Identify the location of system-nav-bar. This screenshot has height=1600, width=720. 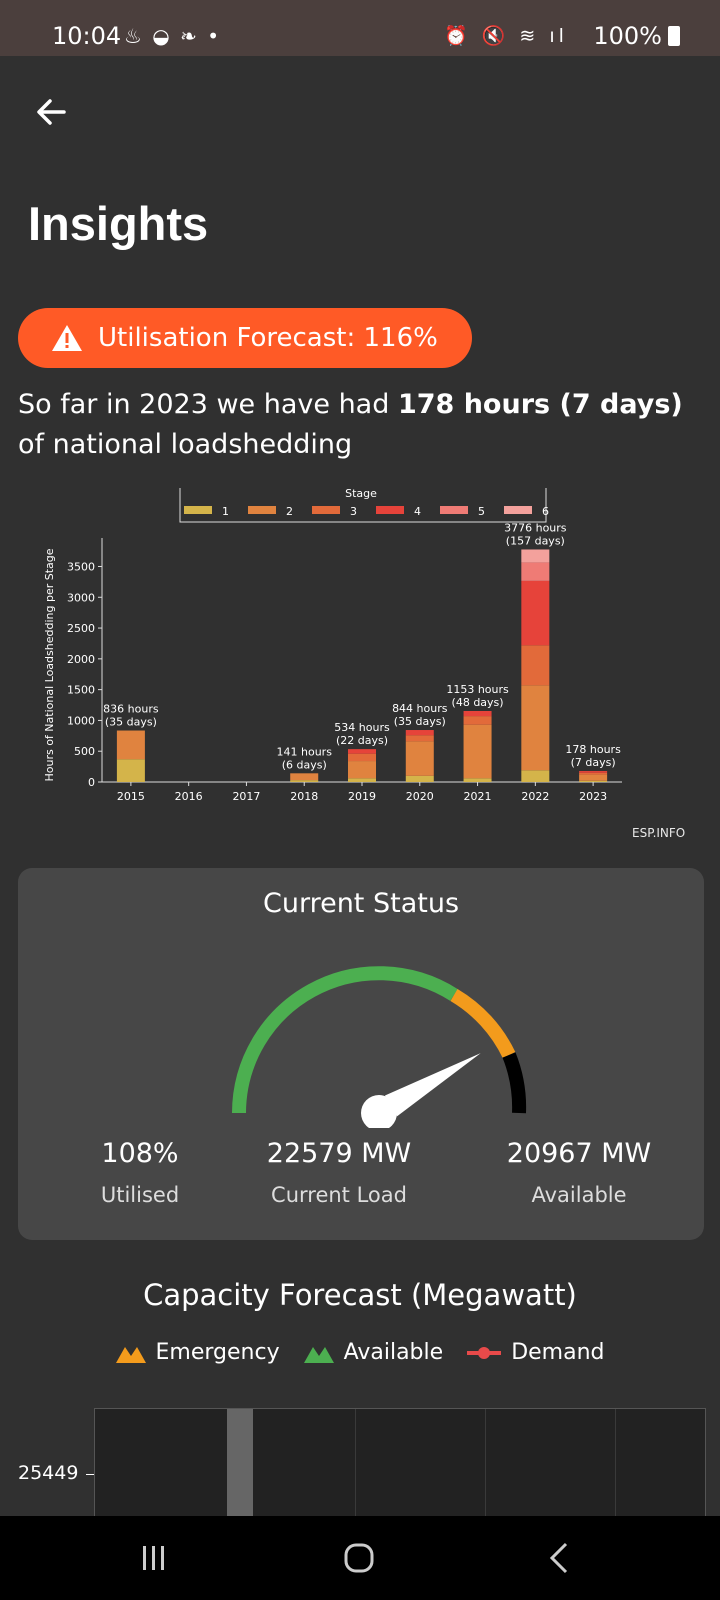
(360, 1558).